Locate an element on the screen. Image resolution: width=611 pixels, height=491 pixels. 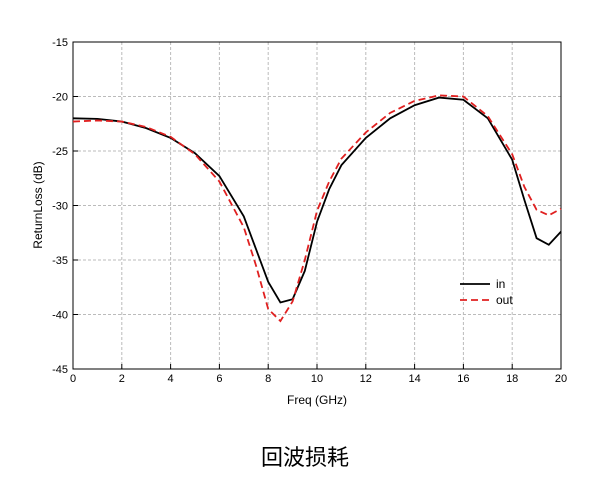
y-tick-label: -30 is located at coordinates (60, 207).